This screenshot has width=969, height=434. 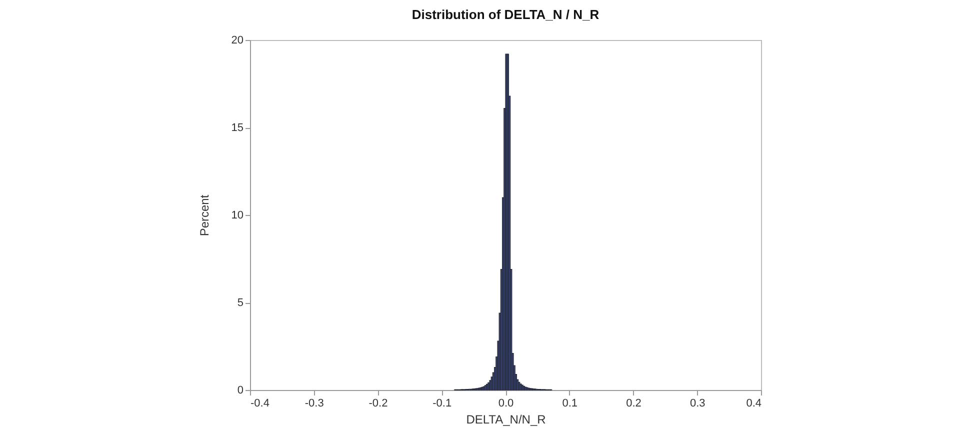 I want to click on x-tick-label: 0.0, so click(x=506, y=404).